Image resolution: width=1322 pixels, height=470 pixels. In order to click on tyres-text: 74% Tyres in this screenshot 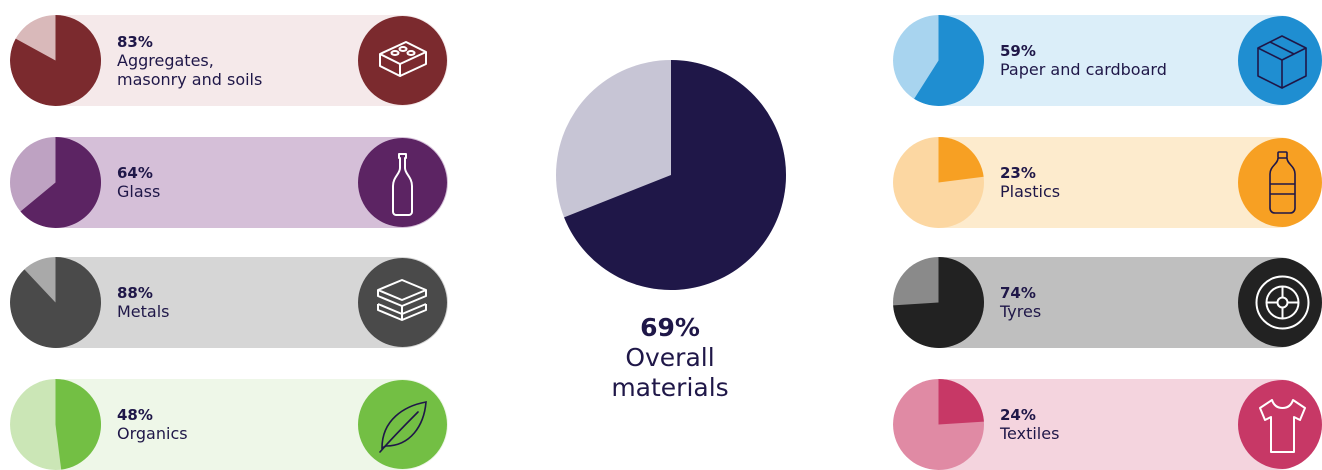, I will do `click(1020, 302)`.